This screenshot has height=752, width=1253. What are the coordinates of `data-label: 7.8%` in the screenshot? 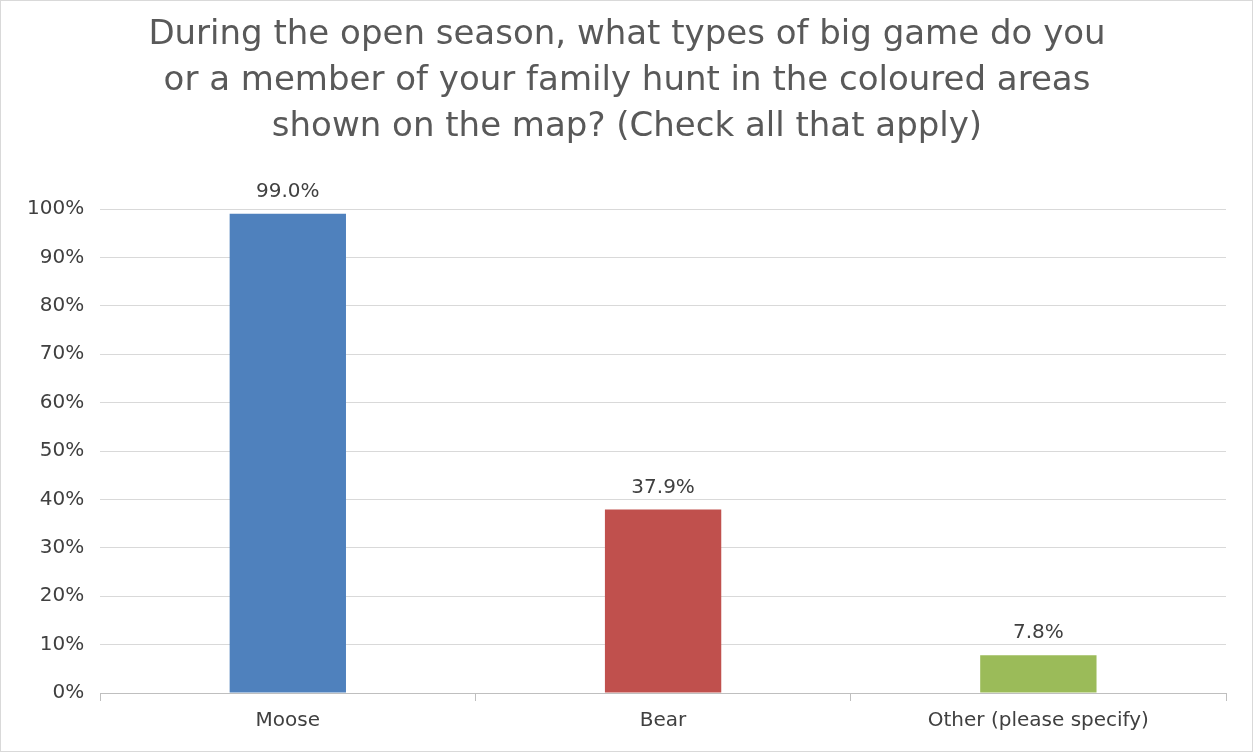 It's located at (1038, 631).